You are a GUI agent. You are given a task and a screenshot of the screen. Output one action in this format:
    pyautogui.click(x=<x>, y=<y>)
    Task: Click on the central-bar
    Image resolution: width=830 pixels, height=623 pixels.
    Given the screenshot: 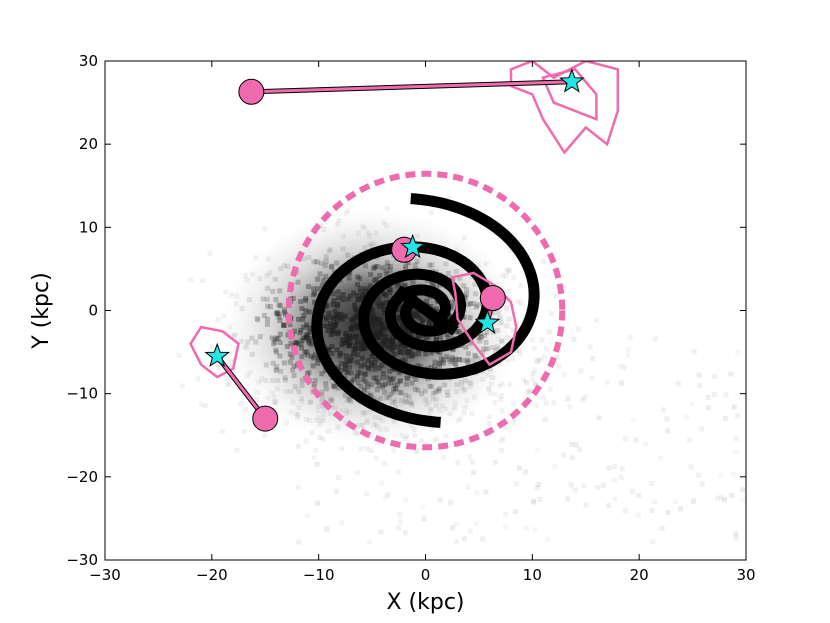 What is the action you would take?
    pyautogui.click(x=426, y=310)
    